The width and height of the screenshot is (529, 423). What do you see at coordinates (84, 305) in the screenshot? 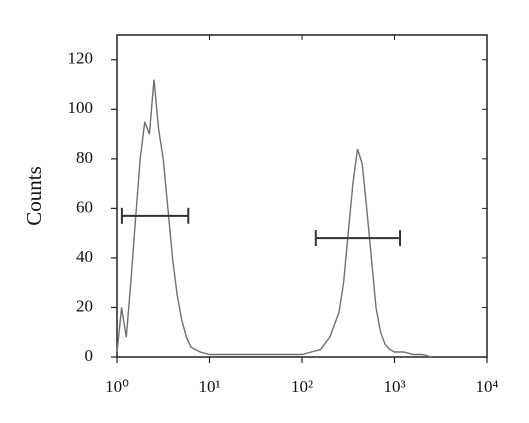
I see `y-tick-label: 20` at bounding box center [84, 305].